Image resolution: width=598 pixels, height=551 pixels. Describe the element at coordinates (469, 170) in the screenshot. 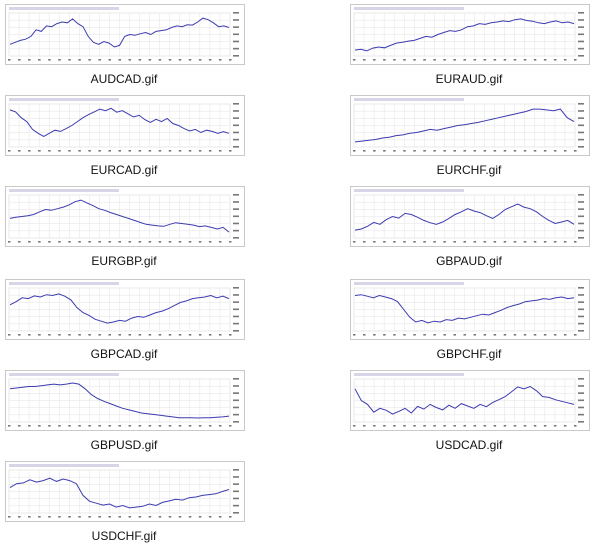

I see `thumbnail-filename: EURCHF.gif` at that location.